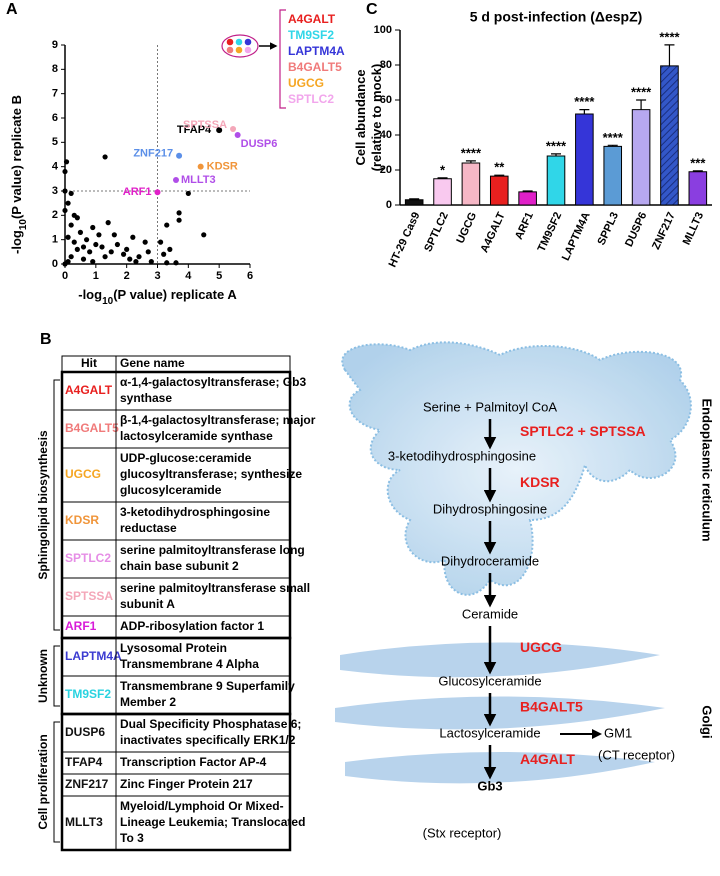 The image size is (720, 876). Describe the element at coordinates (211, 474) in the screenshot. I see `gene-name: glucosyltransferase; synthesize` at that location.